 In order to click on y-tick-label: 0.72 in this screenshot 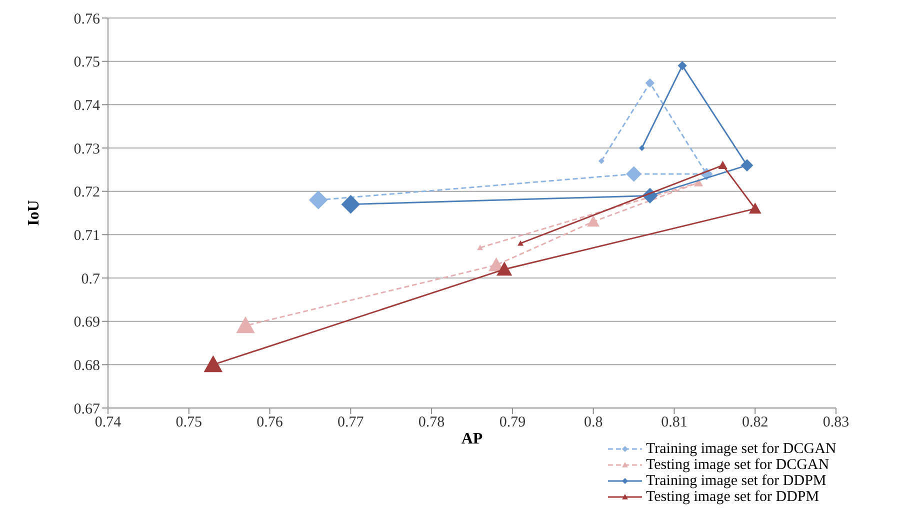, I will do `click(87, 192)`.